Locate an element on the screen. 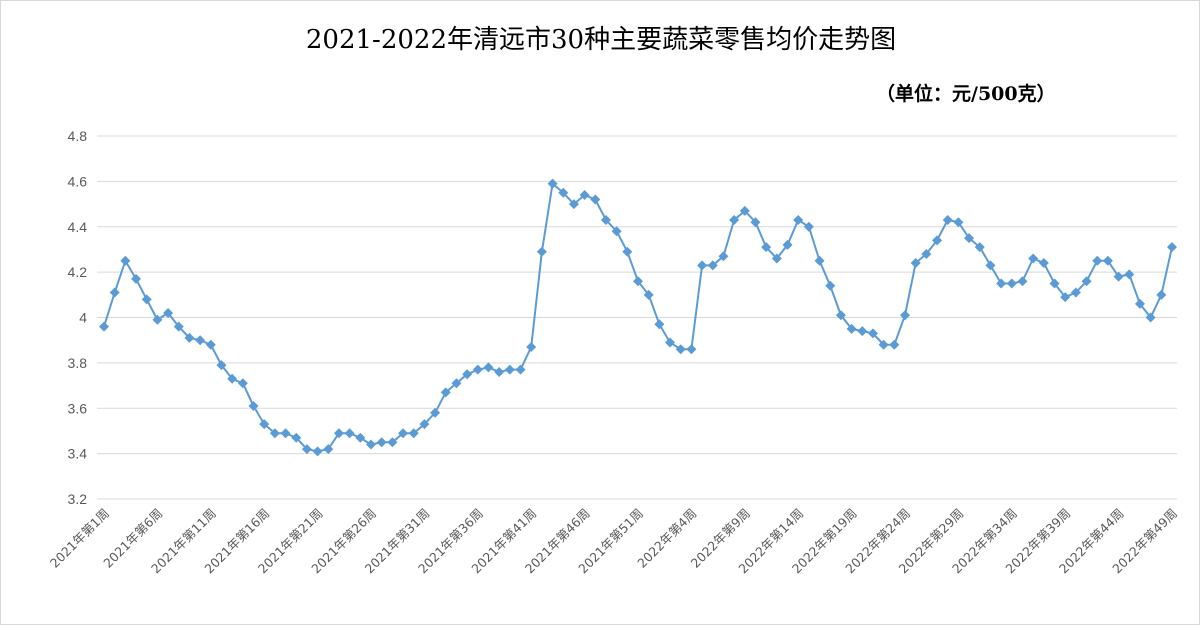 The image size is (1200, 625). y-tick-label: 4 is located at coordinates (83, 318).